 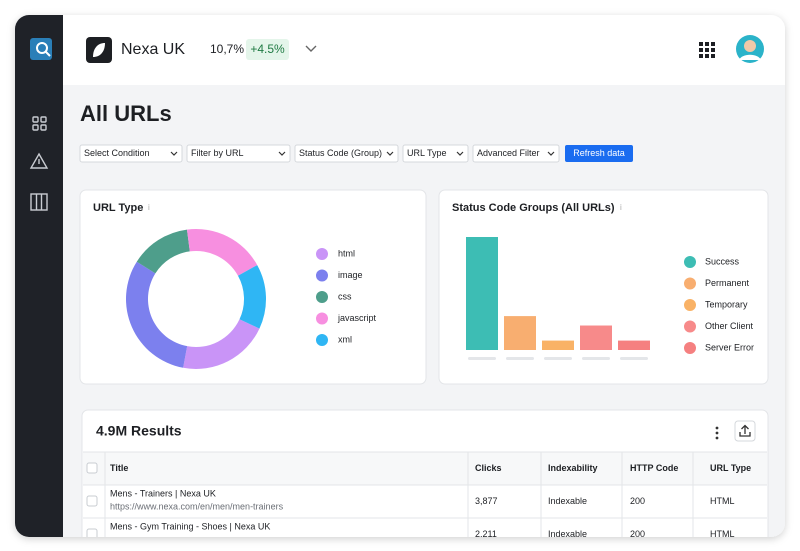 I want to click on apps-menu, so click(x=707, y=50).